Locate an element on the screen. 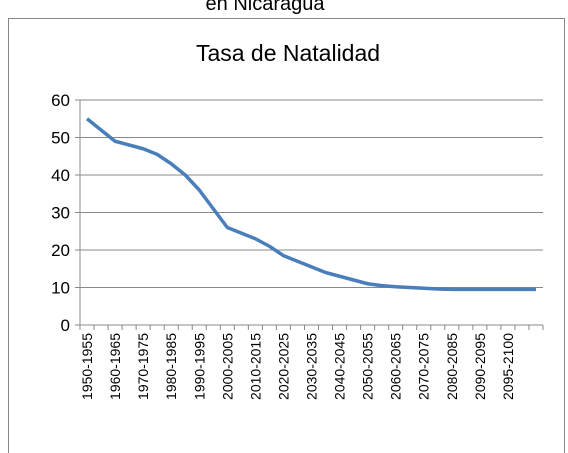 The image size is (568, 453). x-tick-label: 2095-2100 is located at coordinates (508, 366).